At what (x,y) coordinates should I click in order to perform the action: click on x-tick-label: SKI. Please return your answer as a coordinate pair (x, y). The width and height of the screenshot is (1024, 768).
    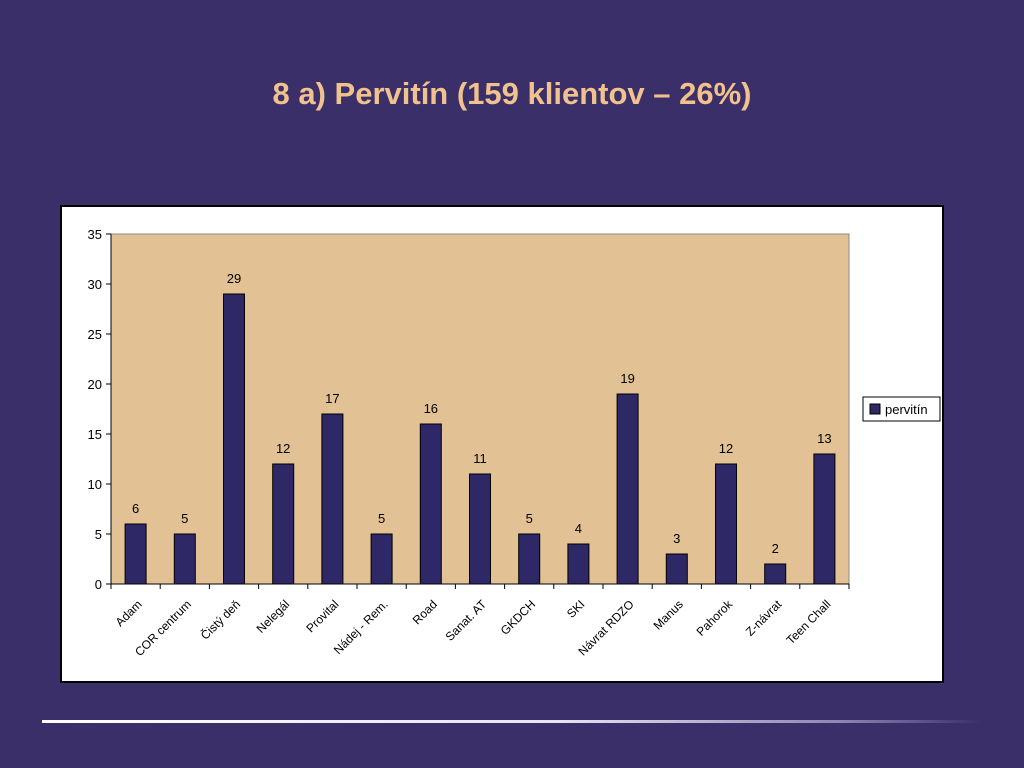
    Looking at the image, I should click on (576, 609).